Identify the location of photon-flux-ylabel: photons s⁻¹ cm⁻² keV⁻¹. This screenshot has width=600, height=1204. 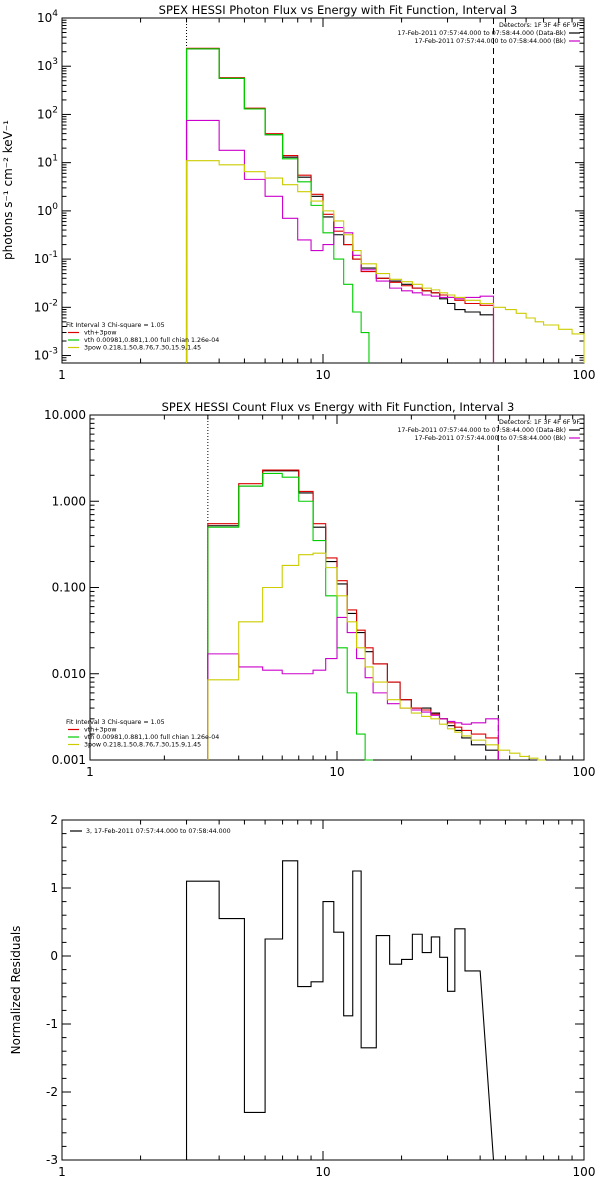
(8, 190).